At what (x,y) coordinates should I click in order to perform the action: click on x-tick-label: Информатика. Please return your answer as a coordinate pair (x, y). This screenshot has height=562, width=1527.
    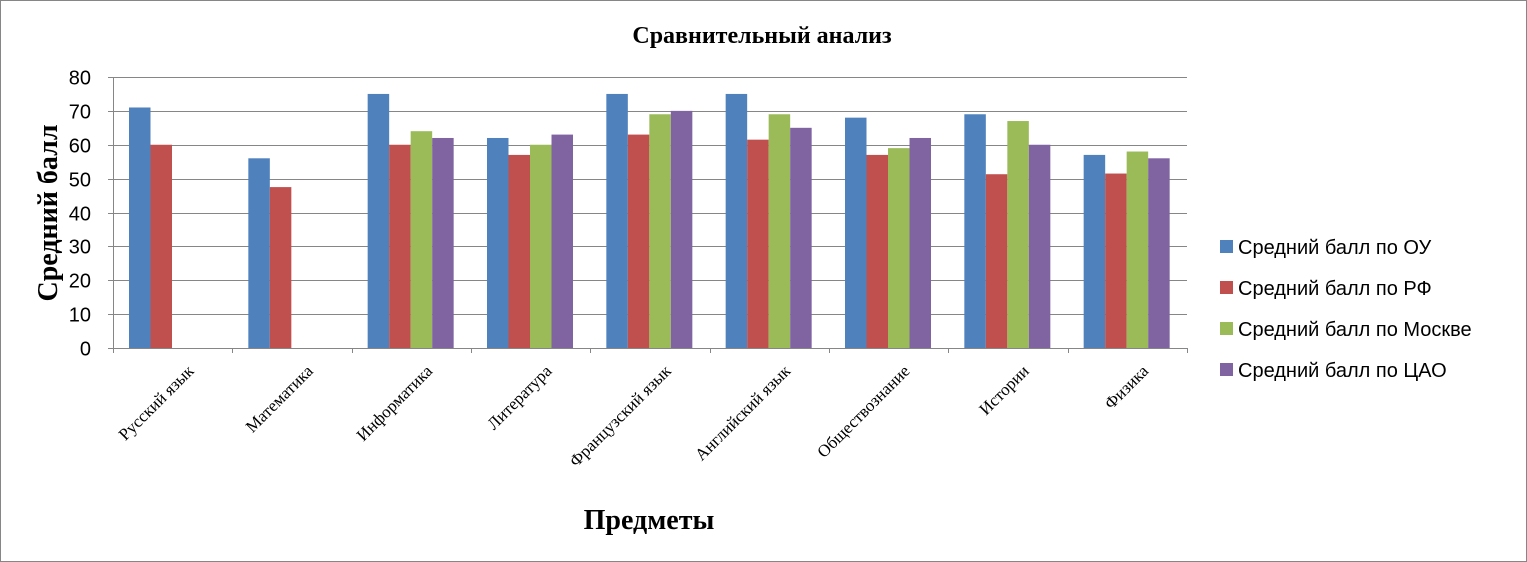
    Looking at the image, I should click on (395, 403).